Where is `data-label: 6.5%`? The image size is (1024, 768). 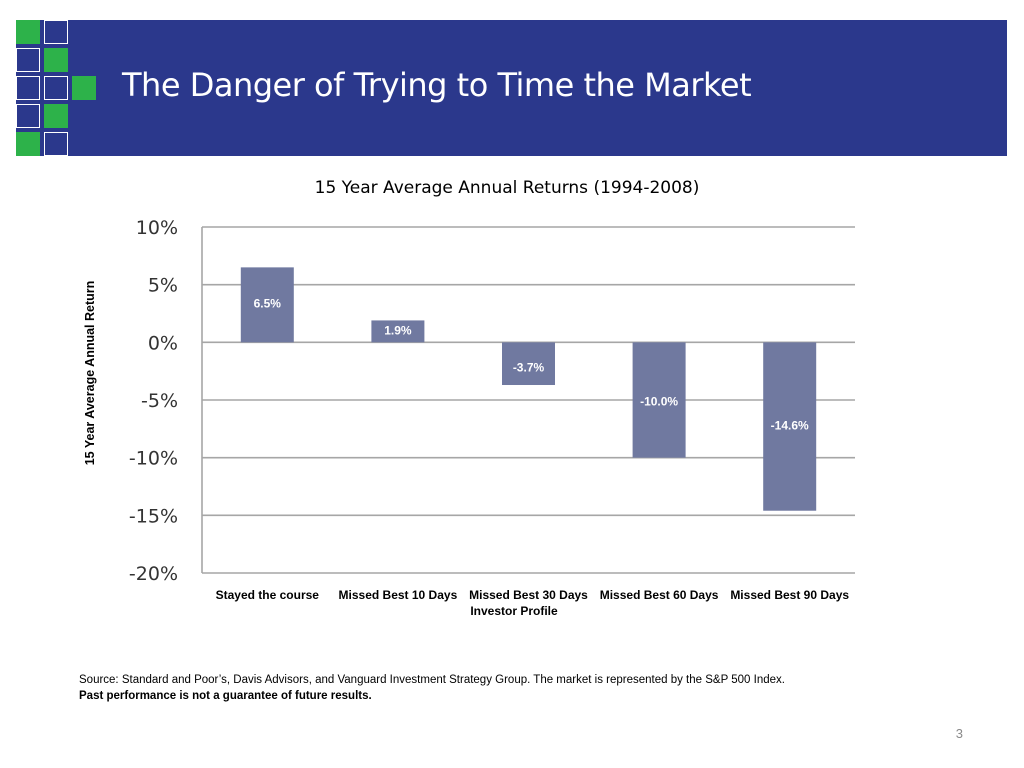
data-label: 6.5% is located at coordinates (268, 303).